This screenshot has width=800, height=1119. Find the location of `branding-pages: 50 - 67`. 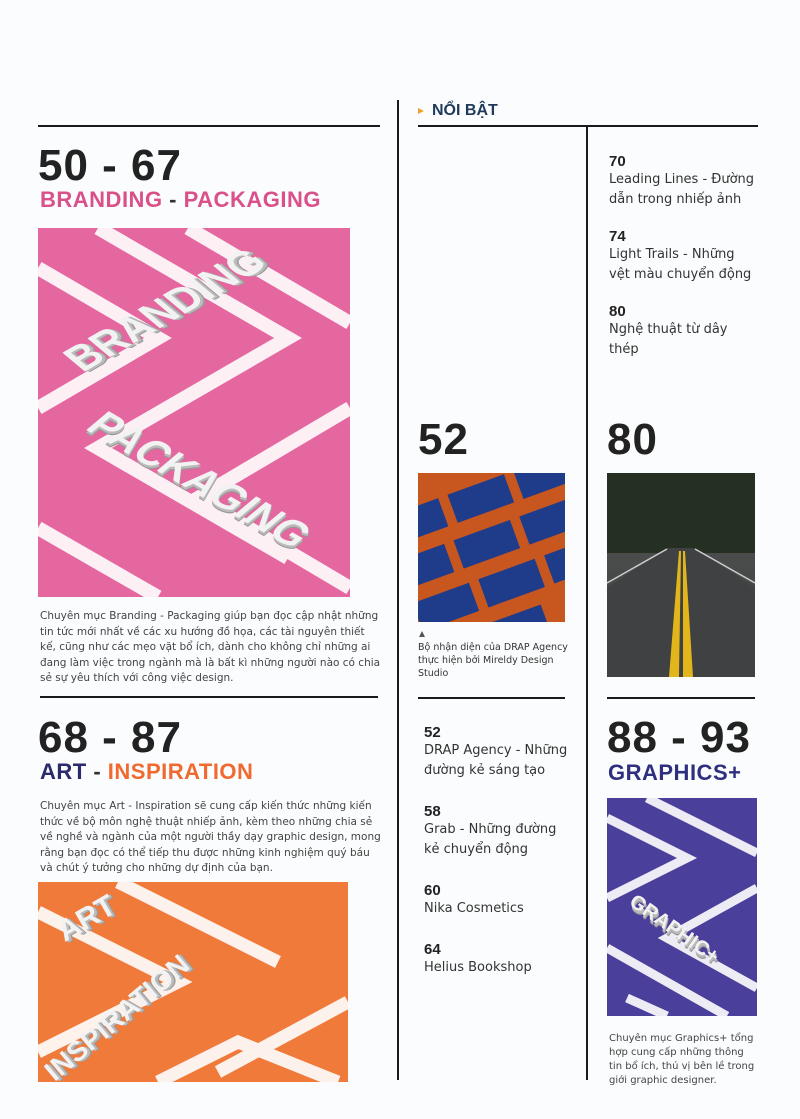

branding-pages: 50 - 67 is located at coordinates (110, 165).